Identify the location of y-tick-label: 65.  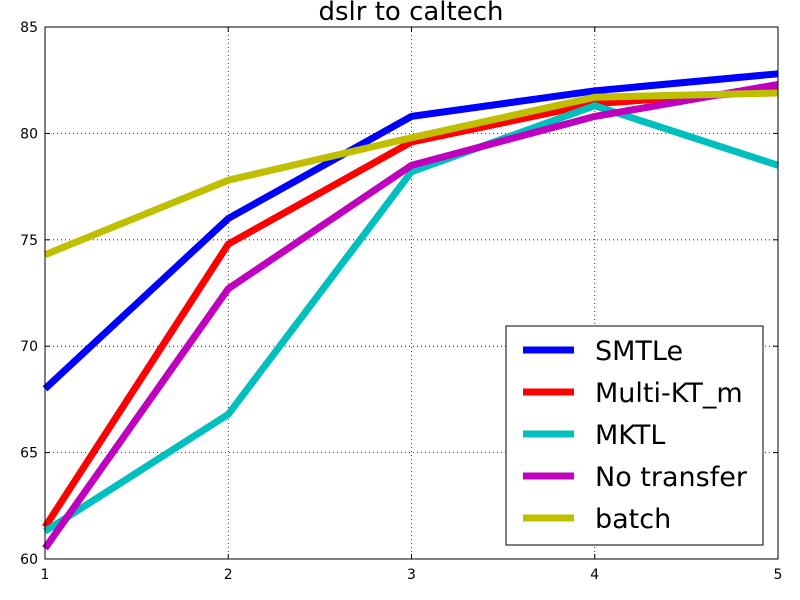
(29, 454).